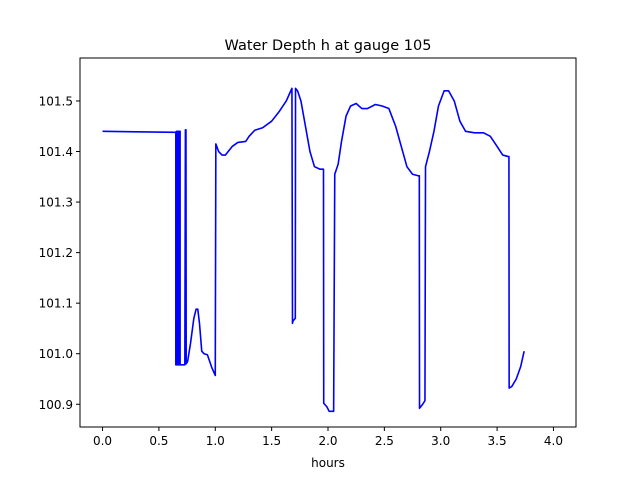 This screenshot has height=484, width=640. I want to click on x-tick-label: 1.5, so click(271, 441).